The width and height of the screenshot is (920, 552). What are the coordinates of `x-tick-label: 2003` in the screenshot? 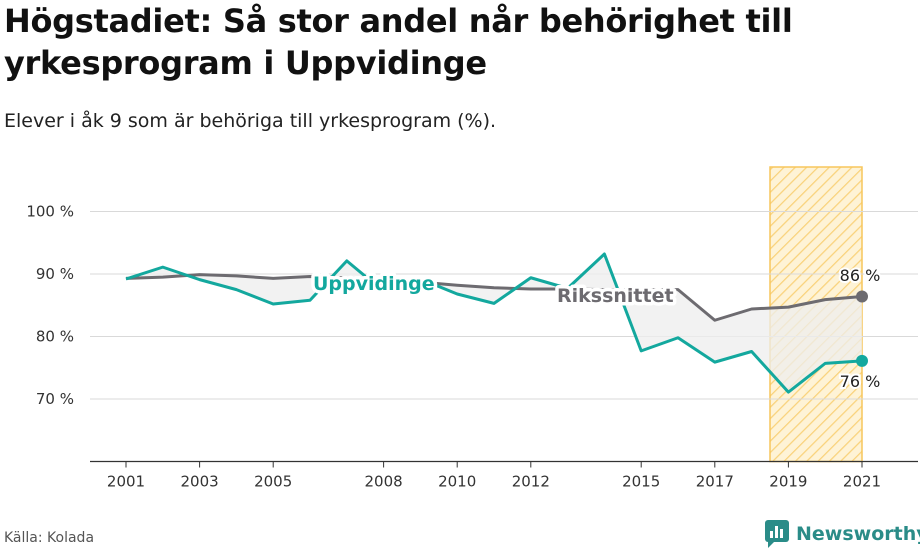 It's located at (200, 482).